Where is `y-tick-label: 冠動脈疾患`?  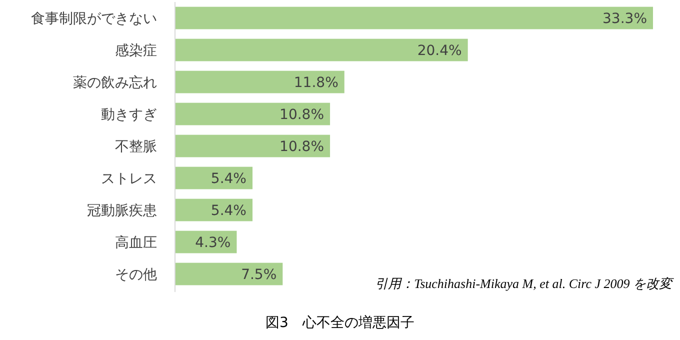
y-tick-label: 冠動脈疾患 is located at coordinates (122, 210).